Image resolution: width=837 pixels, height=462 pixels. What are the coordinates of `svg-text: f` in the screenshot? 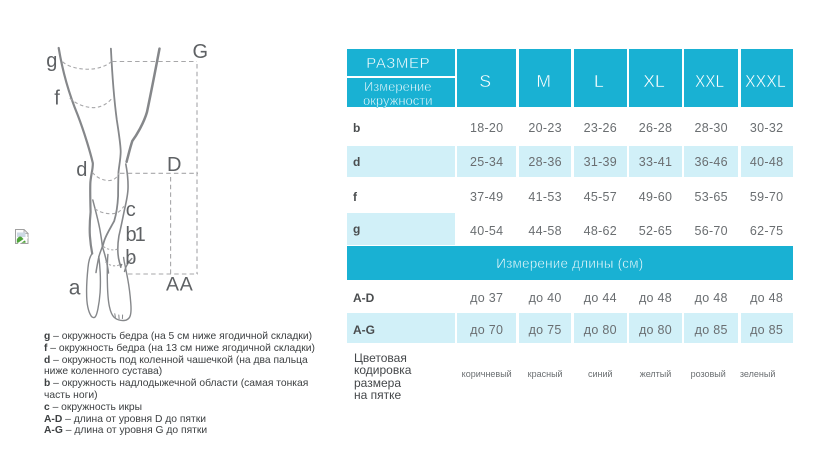 It's located at (57, 99).